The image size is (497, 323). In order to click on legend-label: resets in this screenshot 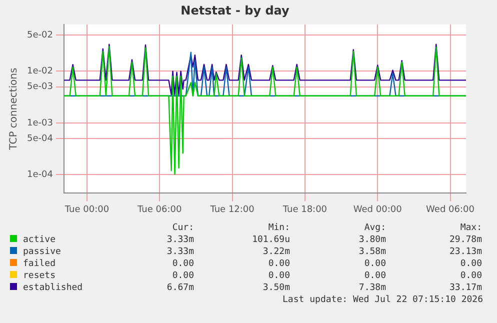, I will do `click(39, 276)`.